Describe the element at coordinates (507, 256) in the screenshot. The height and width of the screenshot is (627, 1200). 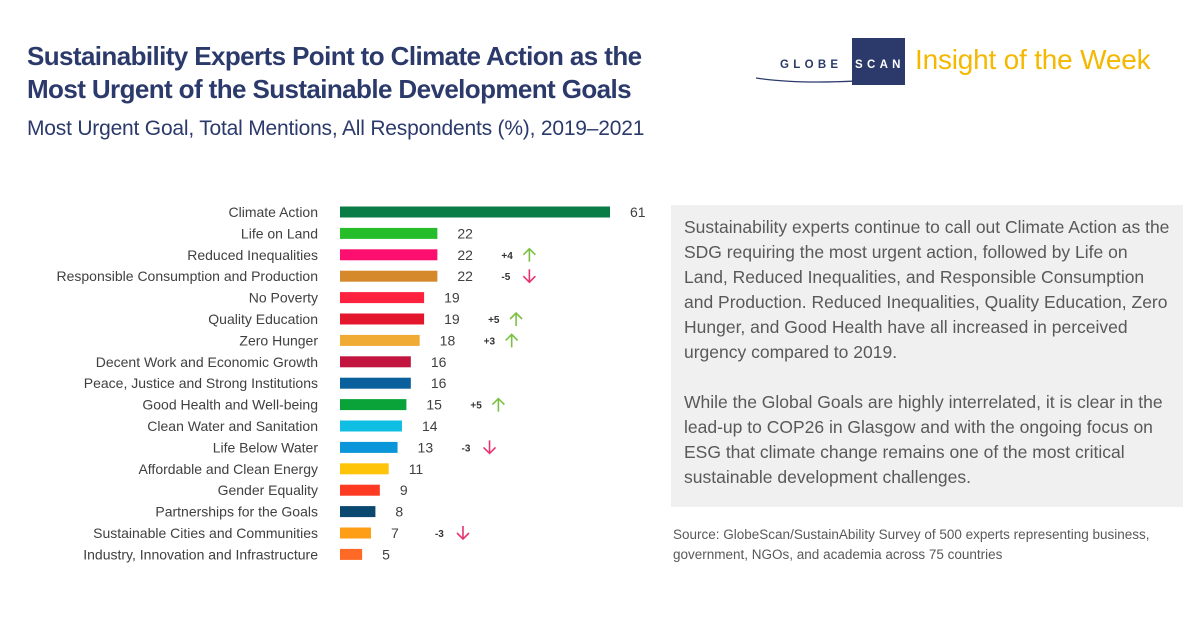
I see `change-label: +4` at that location.